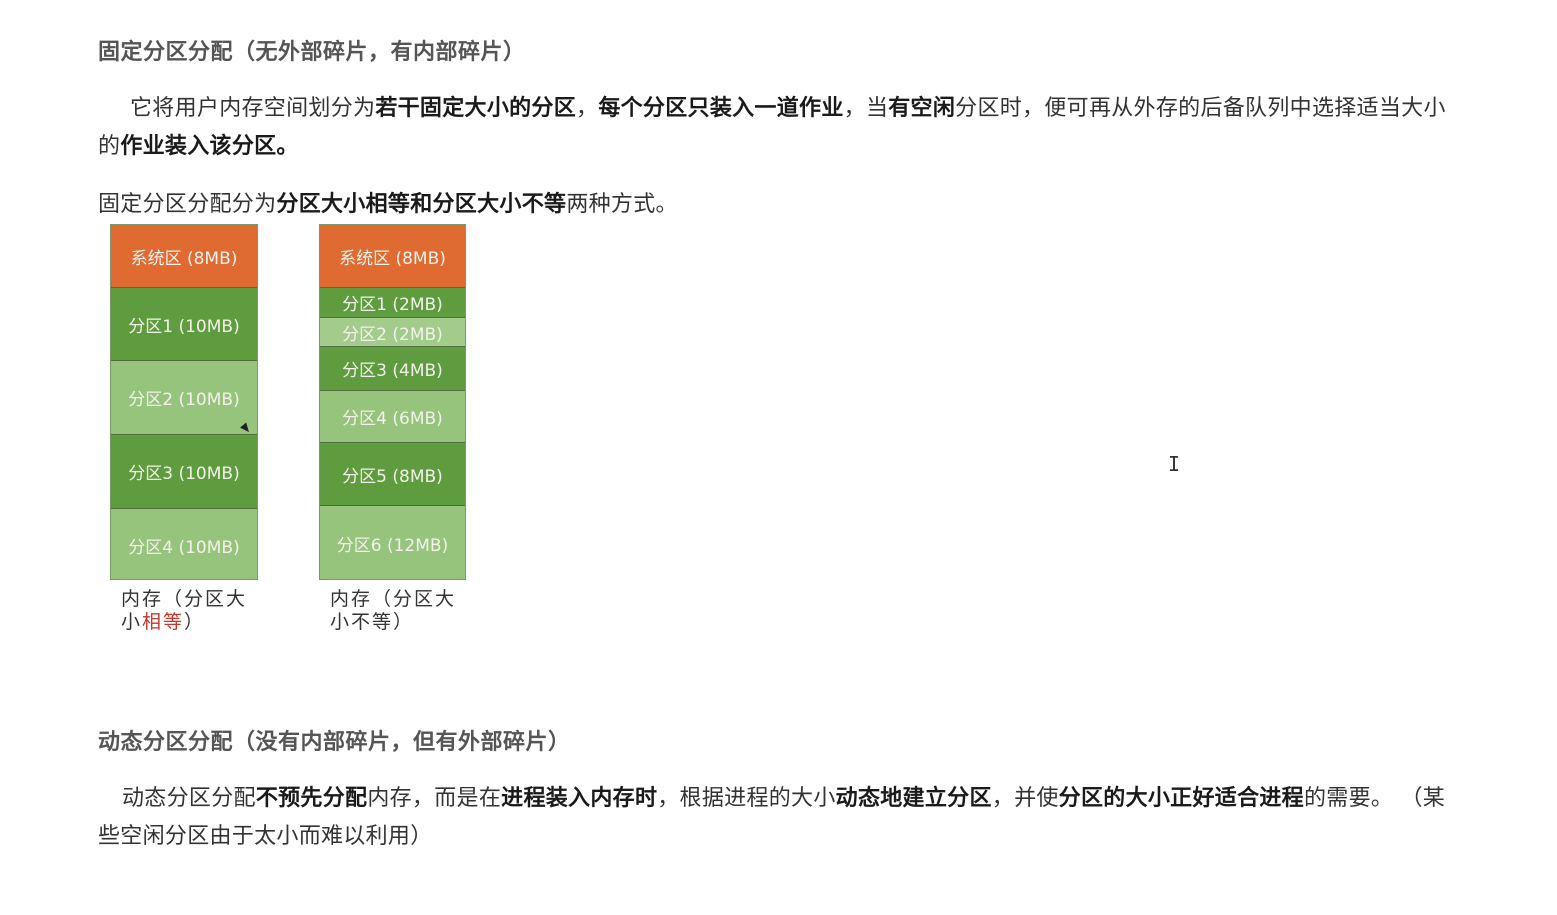  I want to click on text-run: 动态分区分配, so click(189, 798).